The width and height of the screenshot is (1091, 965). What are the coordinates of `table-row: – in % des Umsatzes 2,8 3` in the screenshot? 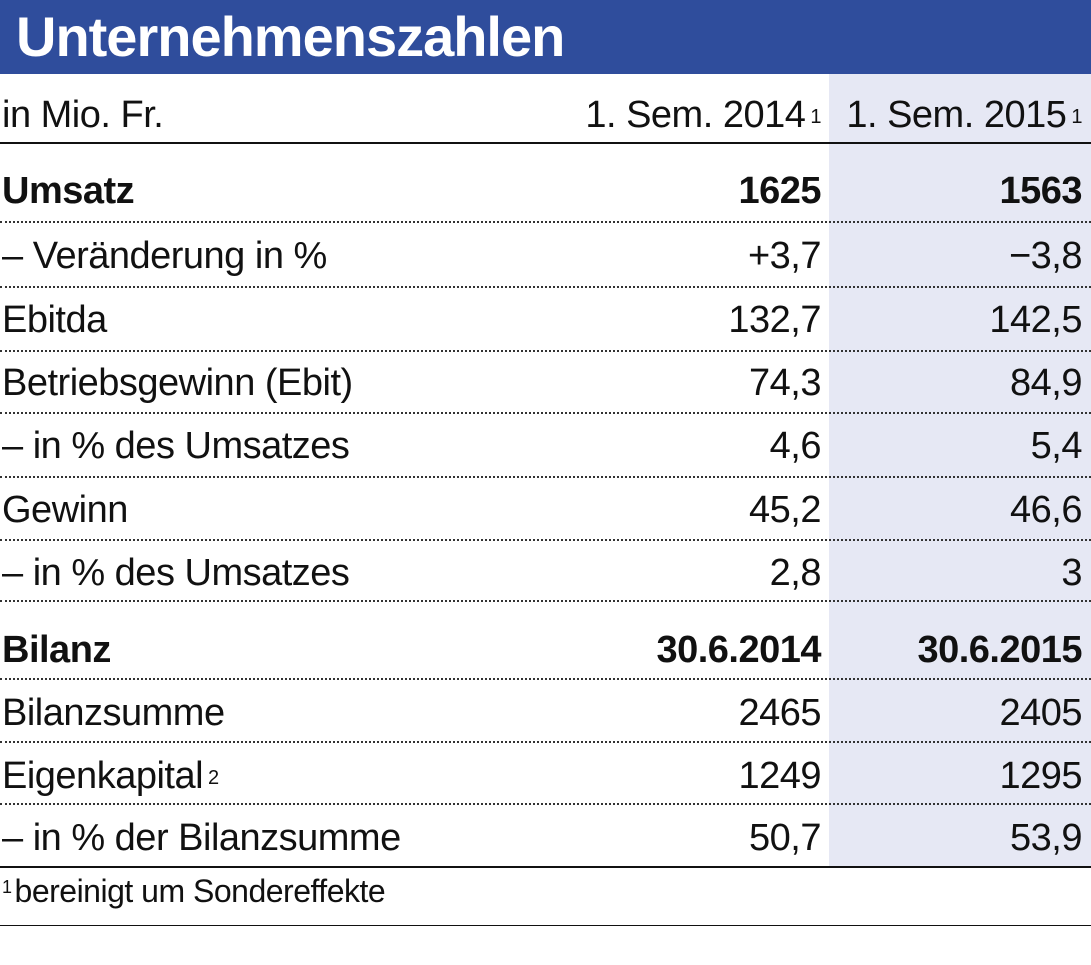 It's located at (542, 572).